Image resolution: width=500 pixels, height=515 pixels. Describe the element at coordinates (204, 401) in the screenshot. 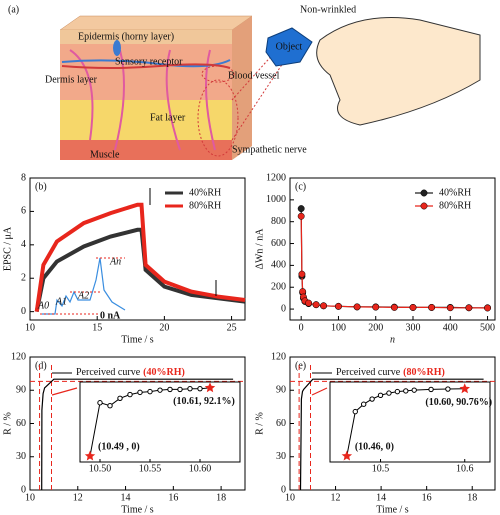

I see `inset-annotation: (10.61, 92.1%)` at that location.